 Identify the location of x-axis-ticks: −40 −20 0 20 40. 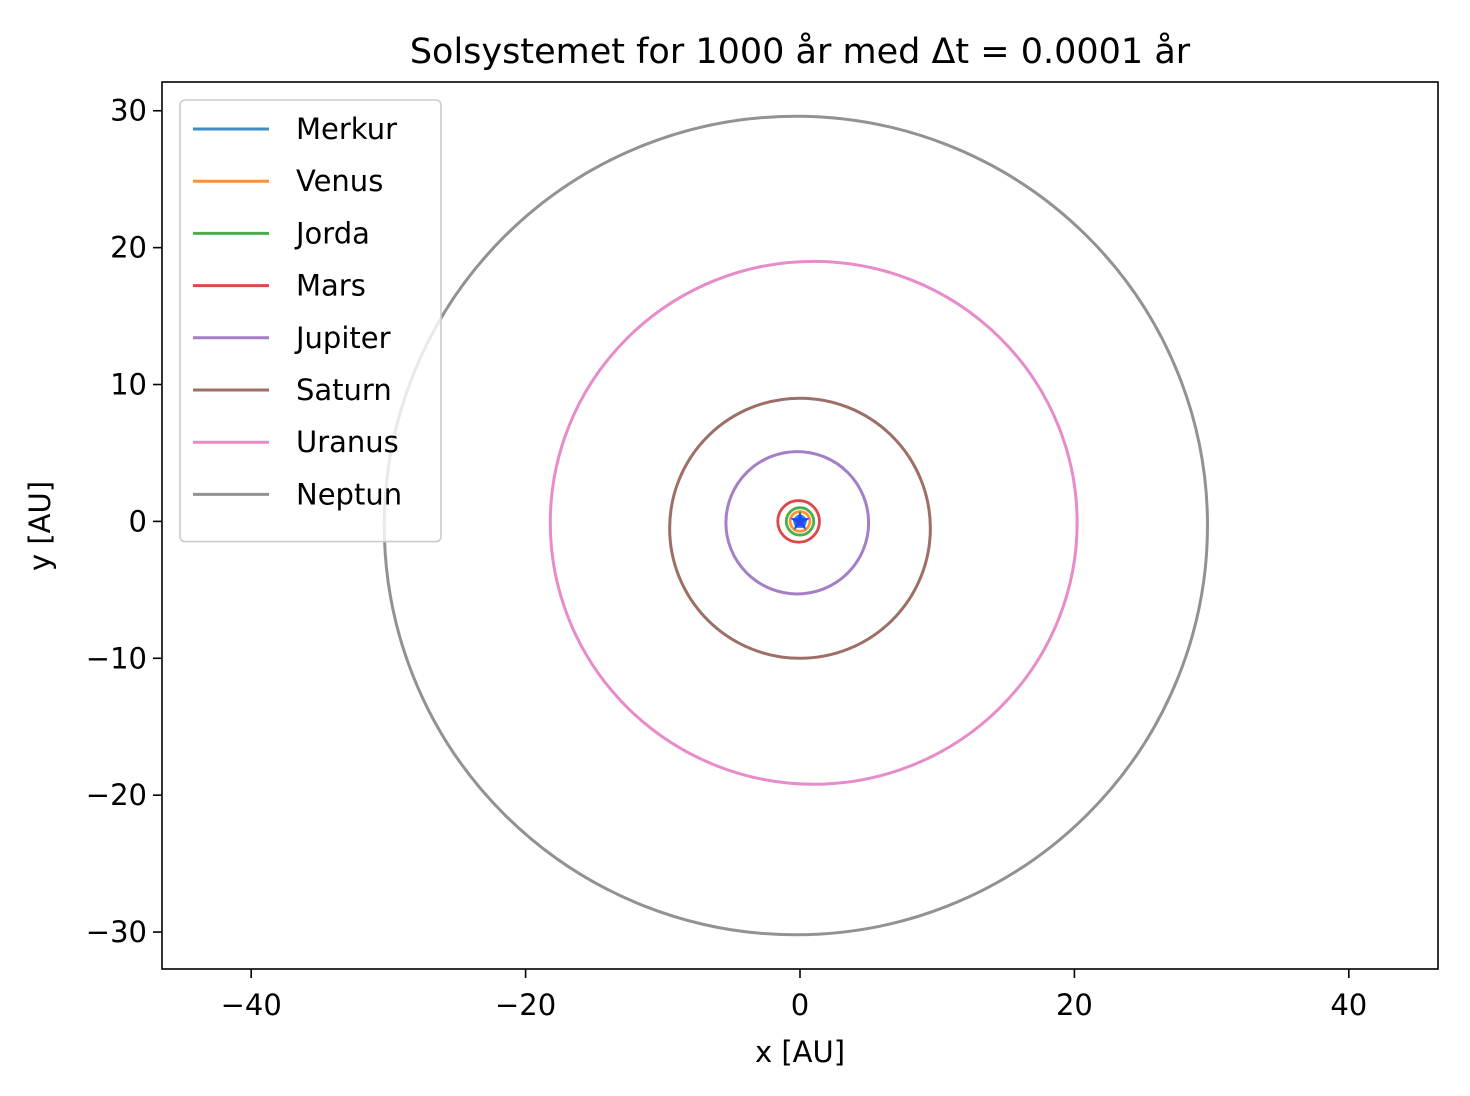
(794, 995).